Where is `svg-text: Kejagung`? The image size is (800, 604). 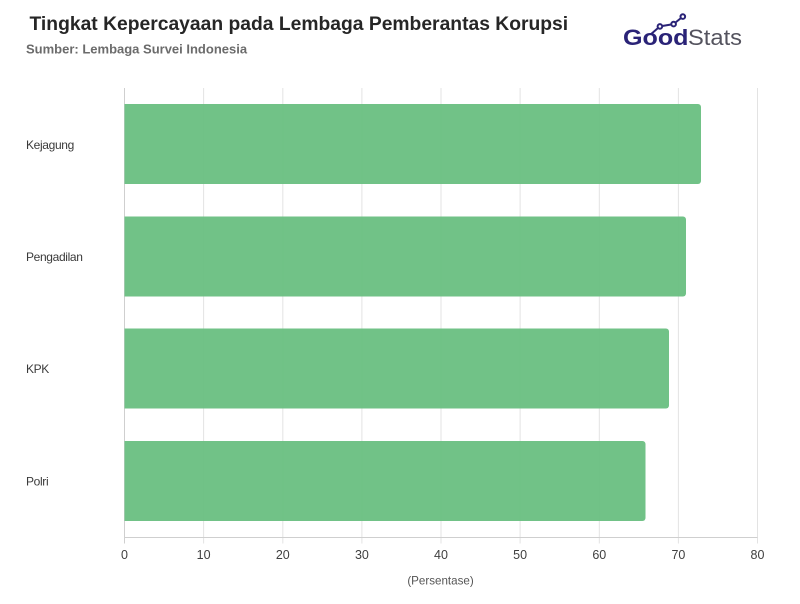
svg-text: Kejagung is located at coordinates (50, 145).